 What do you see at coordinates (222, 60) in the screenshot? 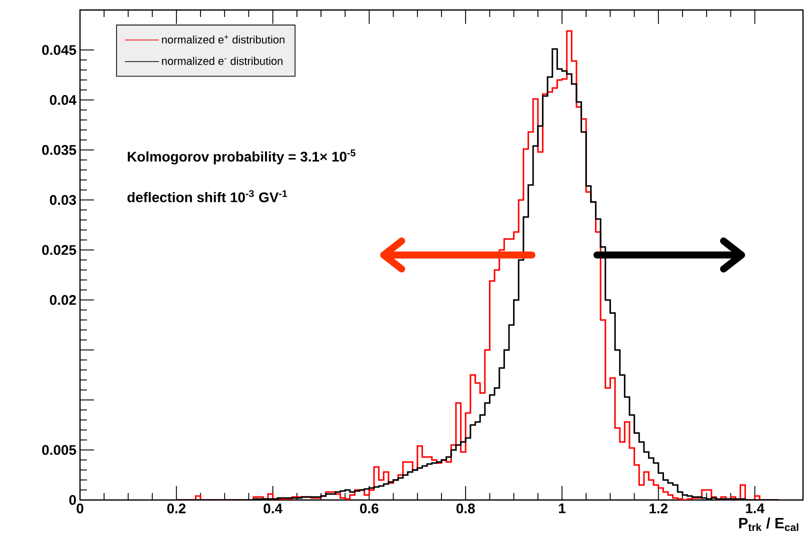
I see `legend-label: normalized e$^{-}$ distribution` at bounding box center [222, 60].